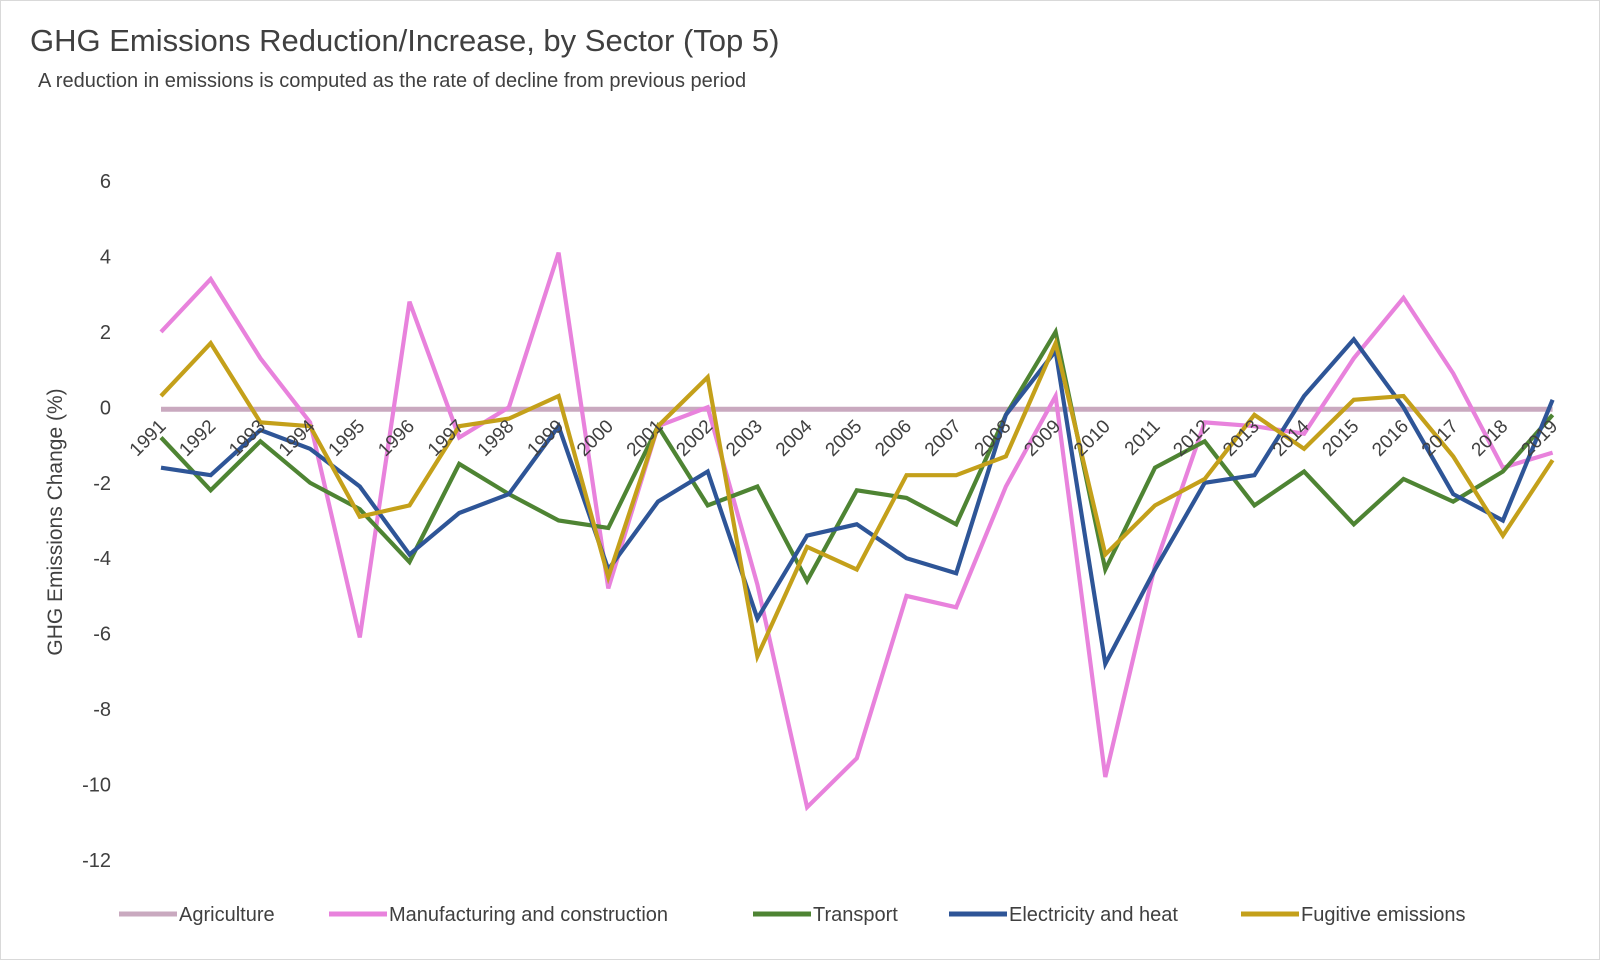  What do you see at coordinates (102, 484) in the screenshot?
I see `y-tick-label: -2` at bounding box center [102, 484].